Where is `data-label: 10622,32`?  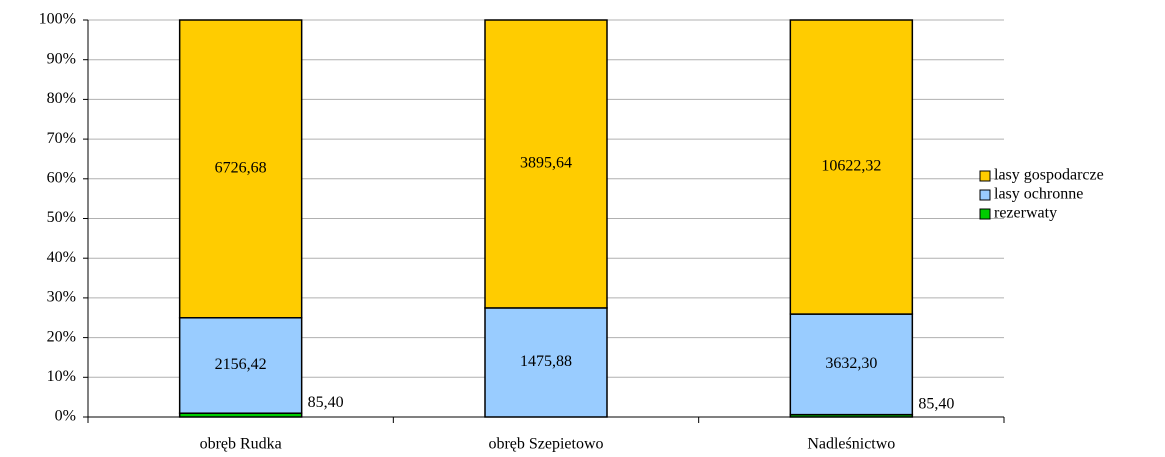 data-label: 10622,32 is located at coordinates (851, 166).